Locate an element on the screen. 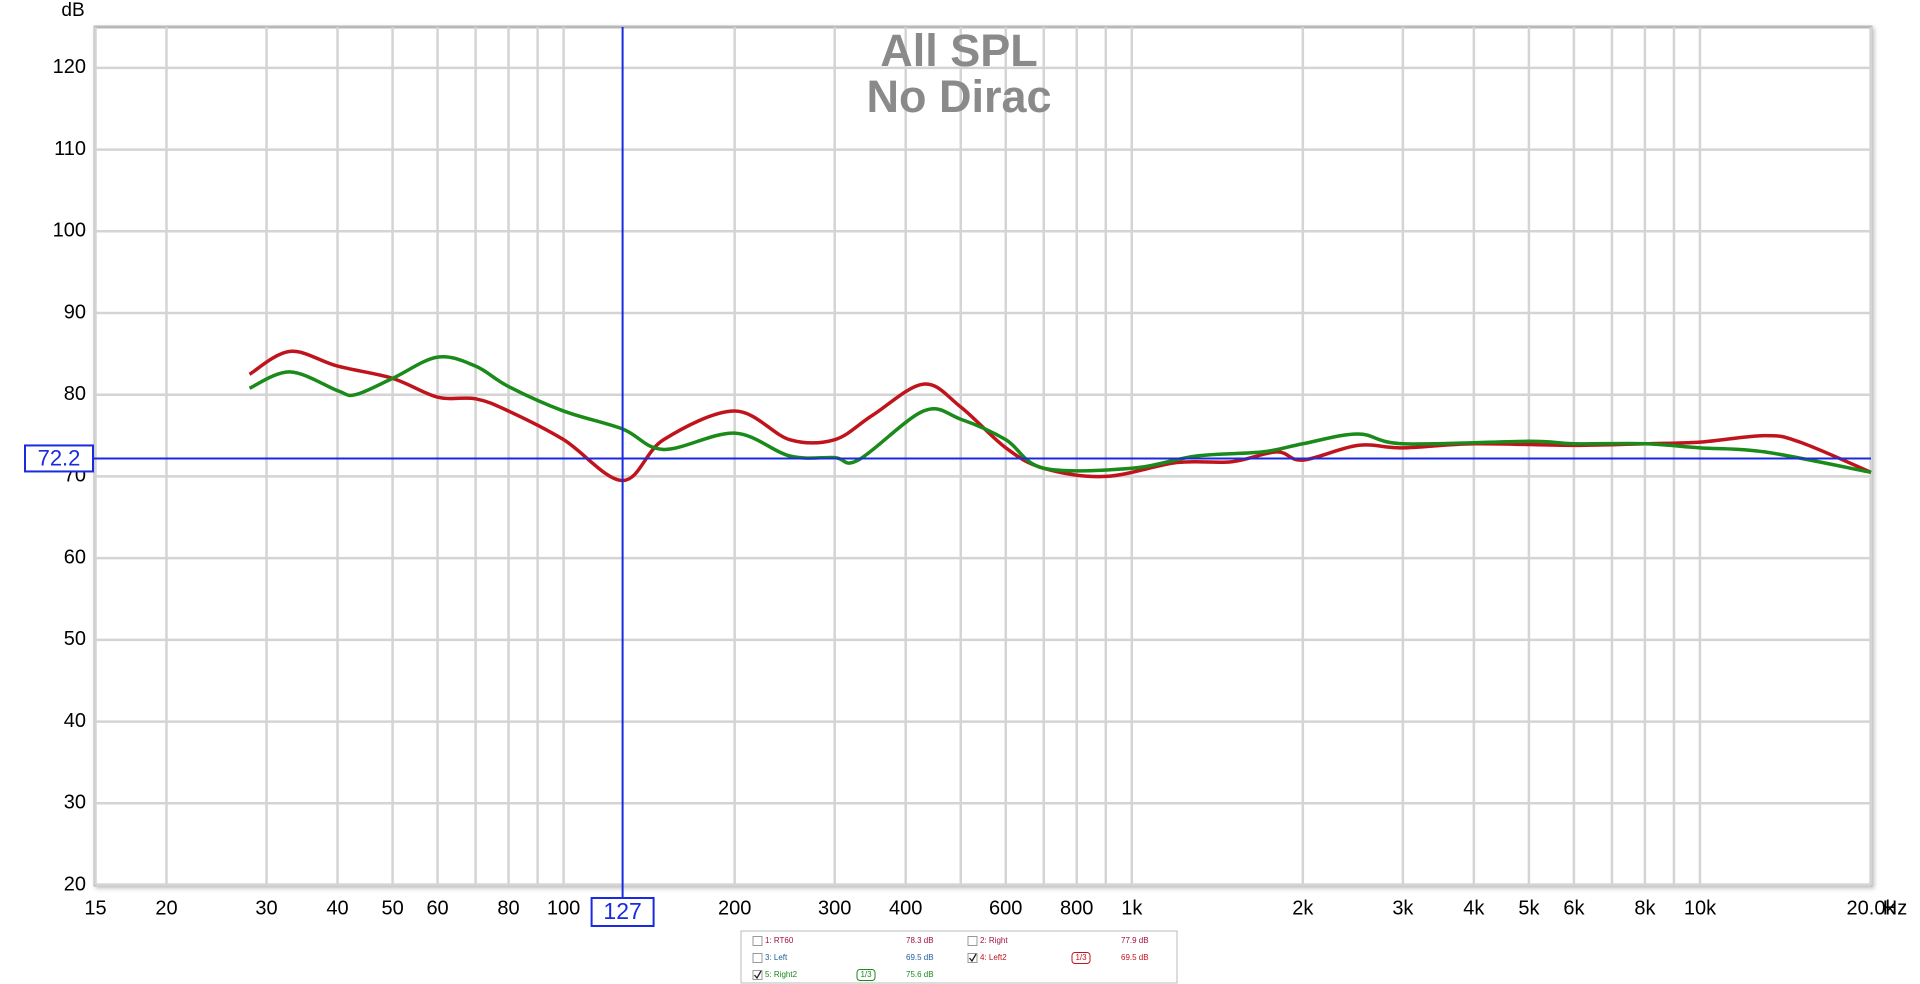 The height and width of the screenshot is (984, 1920). legend-name: 2: Right is located at coordinates (994, 940).